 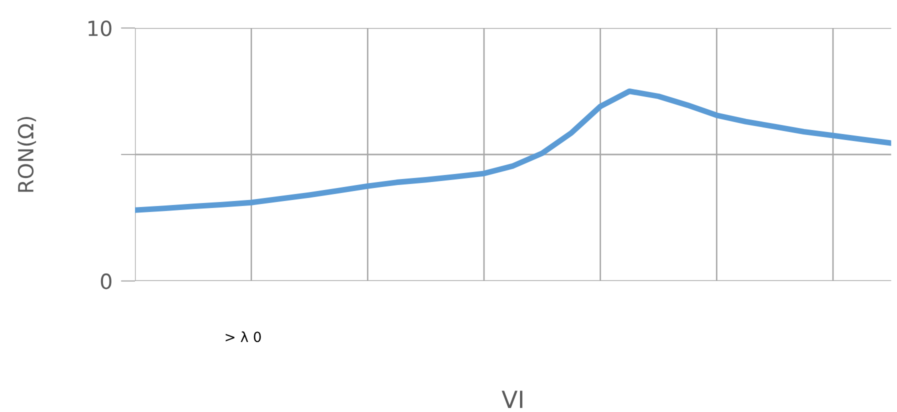 What do you see at coordinates (27, 154) in the screenshot?
I see `y-axis-title: RON(Ω)` at bounding box center [27, 154].